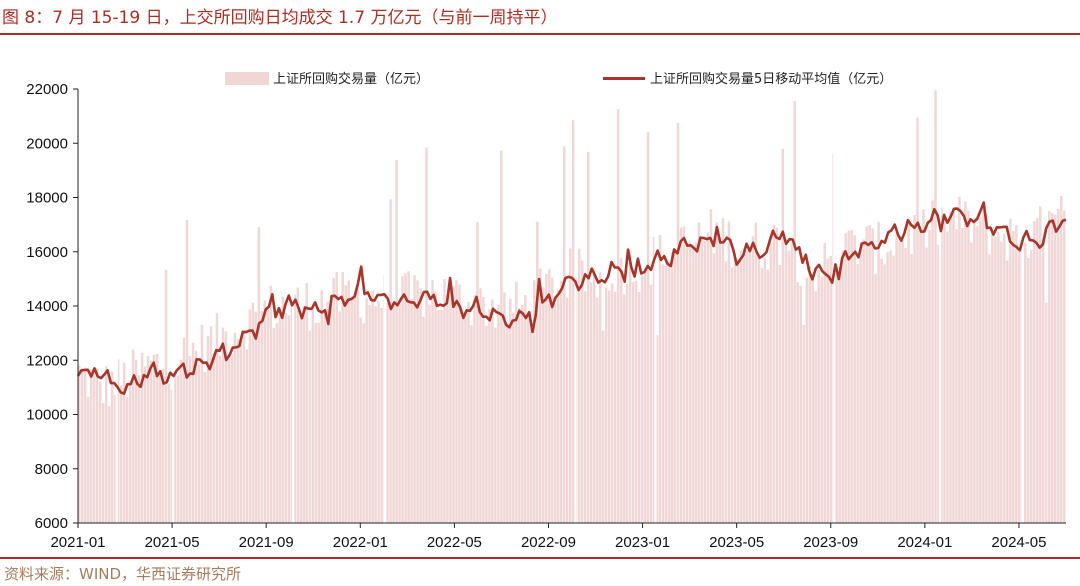  What do you see at coordinates (47, 89) in the screenshot?
I see `y-tick-label: 22000` at bounding box center [47, 89].